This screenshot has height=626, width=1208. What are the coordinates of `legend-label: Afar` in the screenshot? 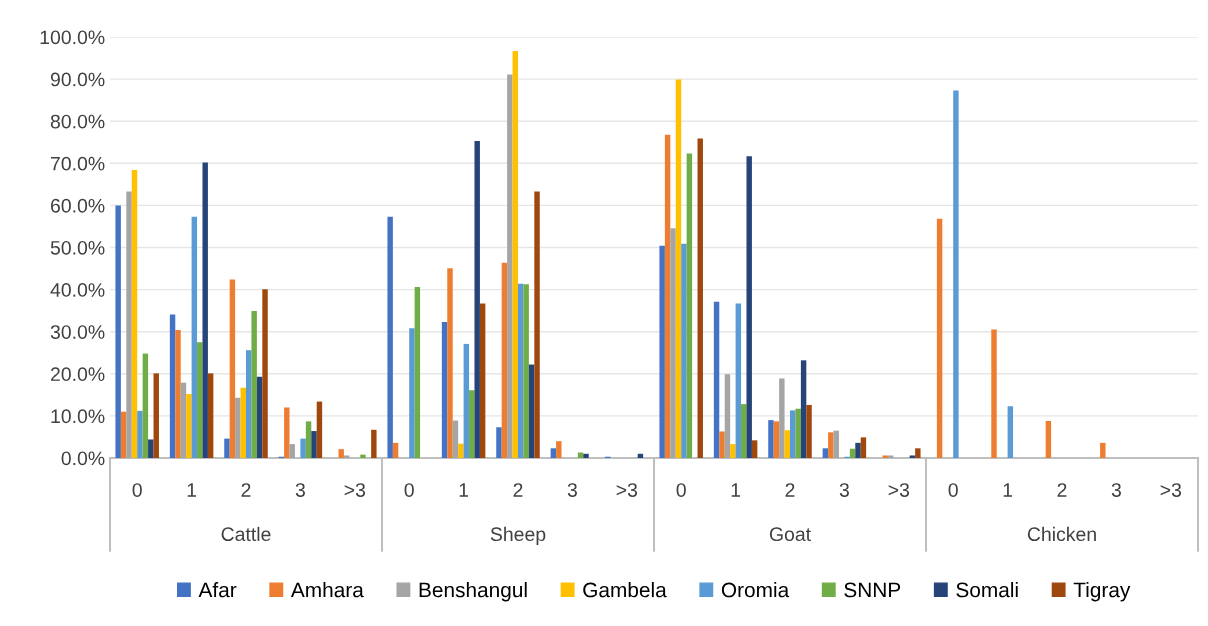 It's located at (217, 590).